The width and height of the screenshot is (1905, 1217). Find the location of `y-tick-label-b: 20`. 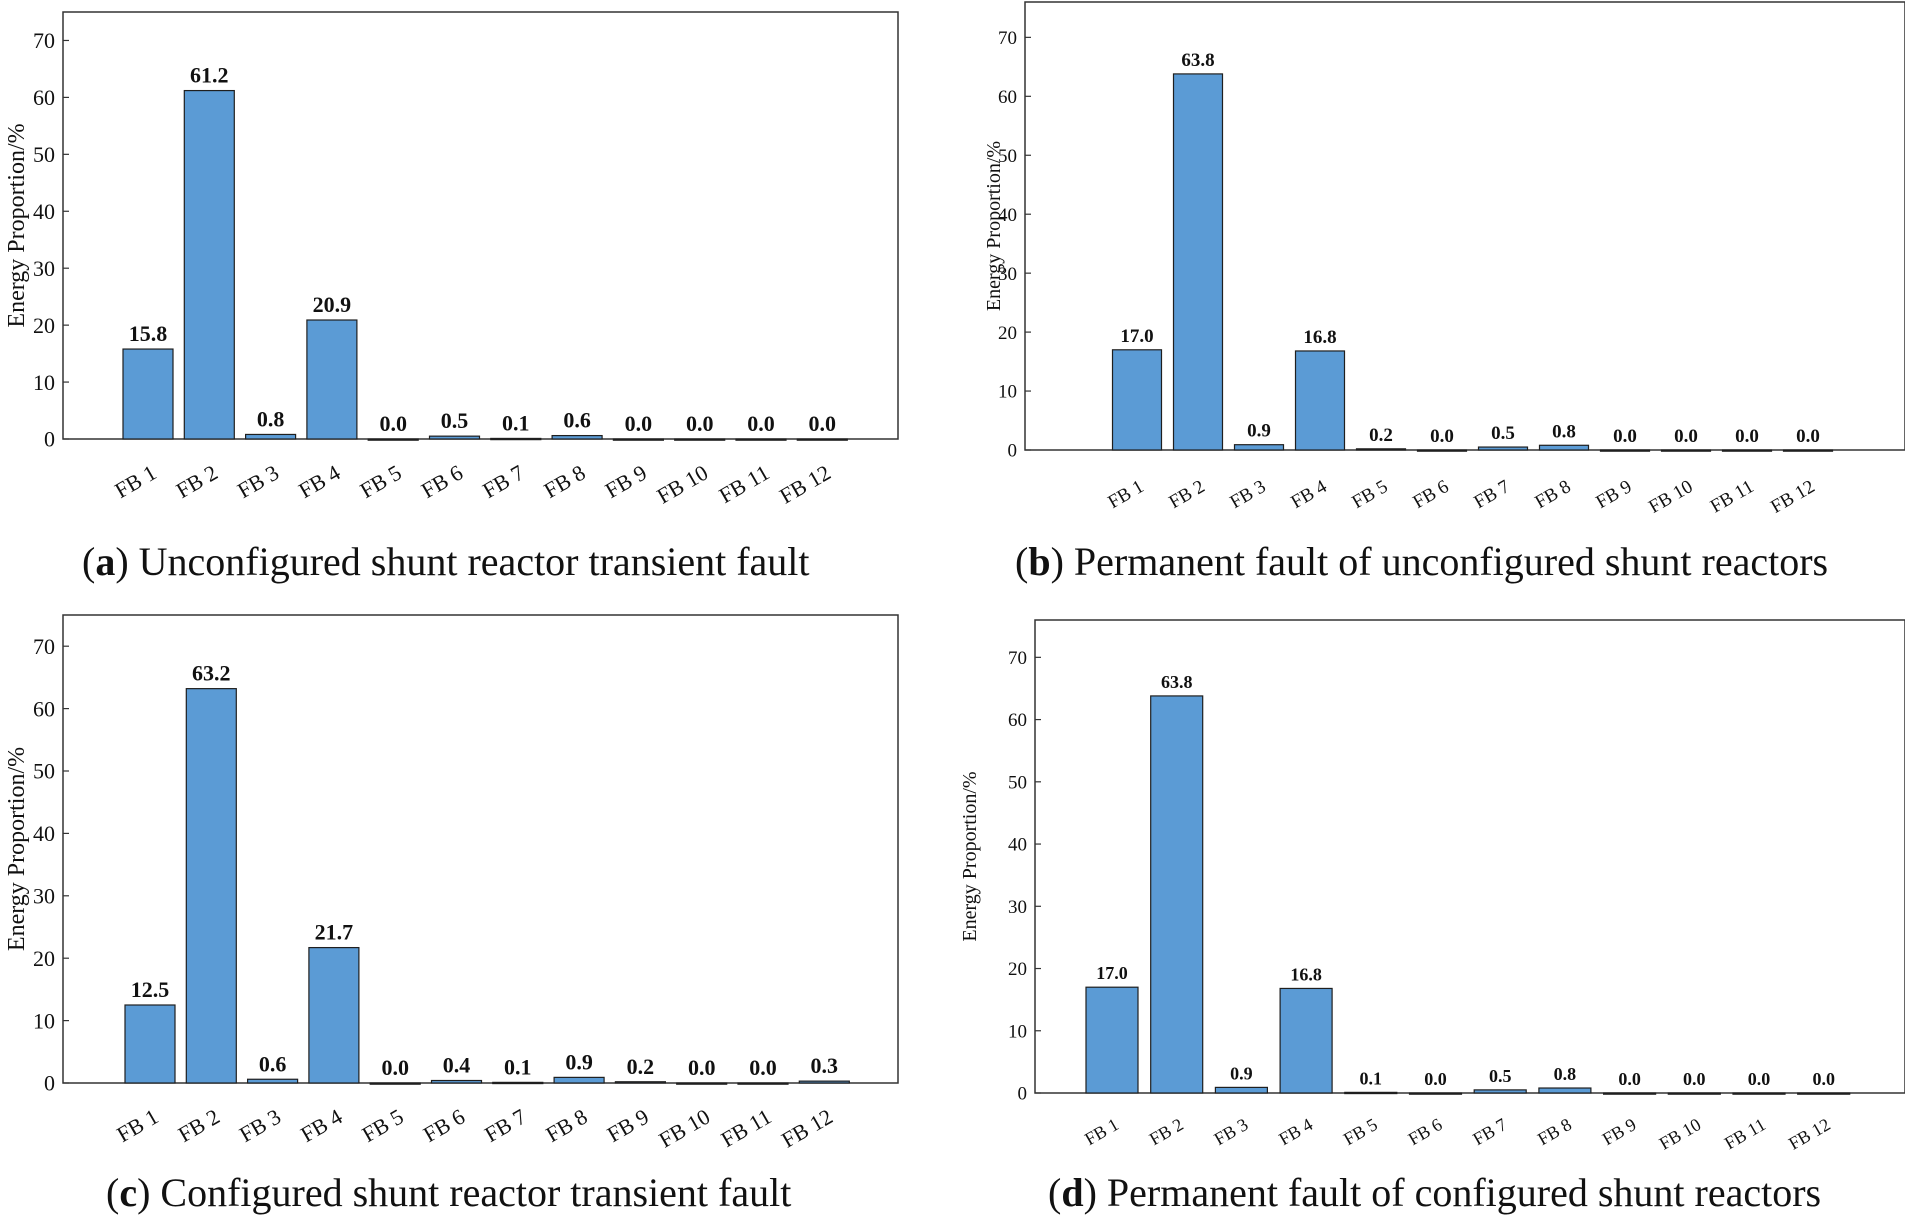

y-tick-label-b: 20 is located at coordinates (1007, 333).